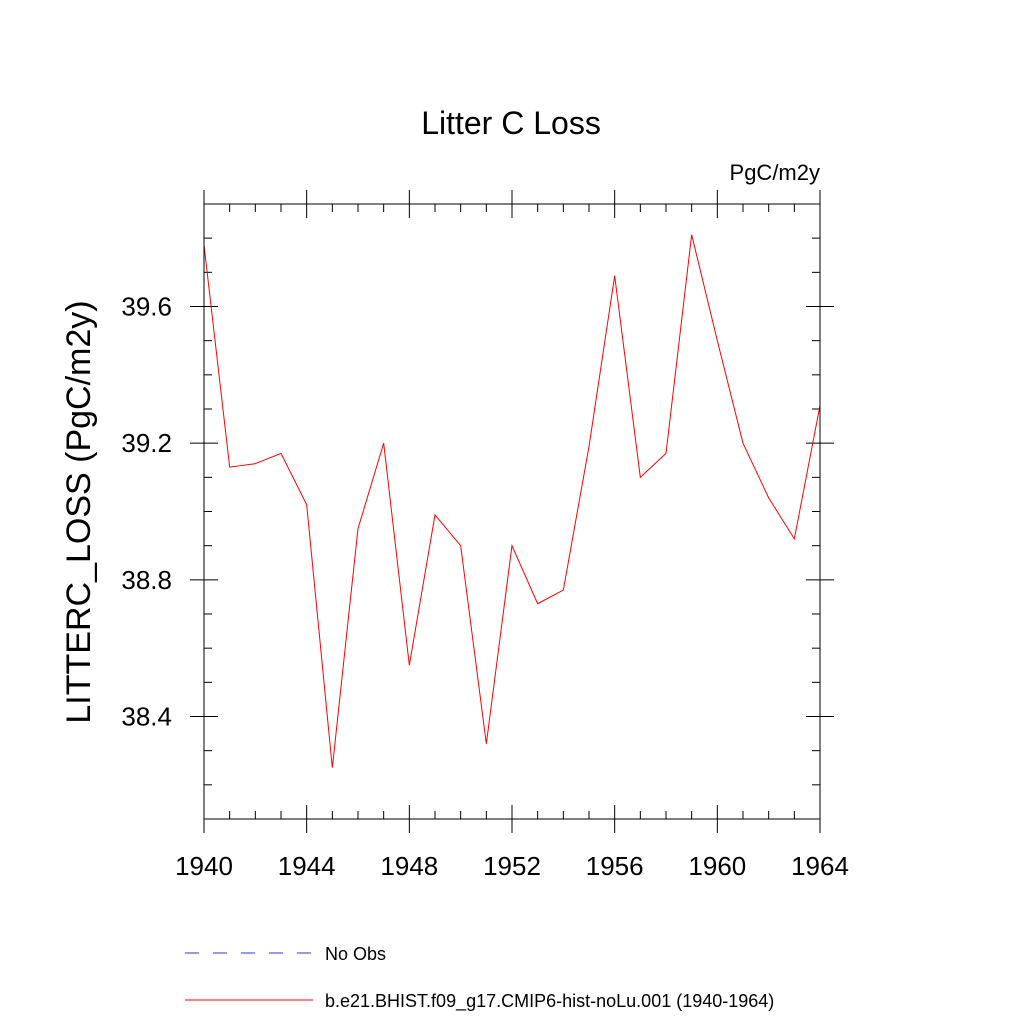 The width and height of the screenshot is (1024, 1029). Describe the element at coordinates (775, 172) in the screenshot. I see `chart-units-label: PgC/m2y` at that location.